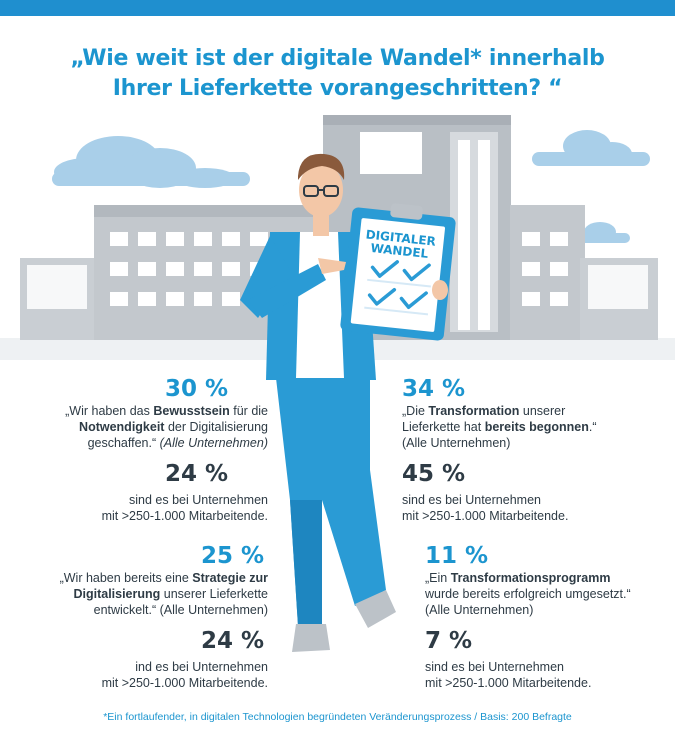 This screenshot has width=675, height=739. What do you see at coordinates (471, 500) in the screenshot?
I see `stat-2-sub-line1: sind es bei Unternehmen` at bounding box center [471, 500].